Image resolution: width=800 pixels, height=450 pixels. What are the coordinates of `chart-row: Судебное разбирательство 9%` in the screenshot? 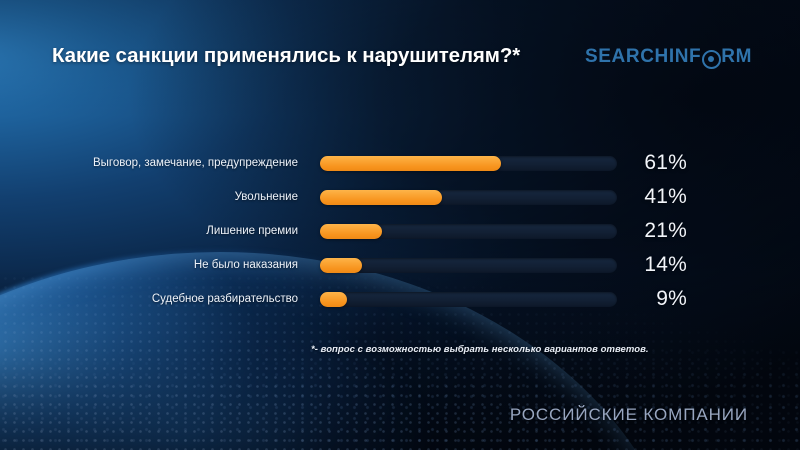 It's located at (400, 299).